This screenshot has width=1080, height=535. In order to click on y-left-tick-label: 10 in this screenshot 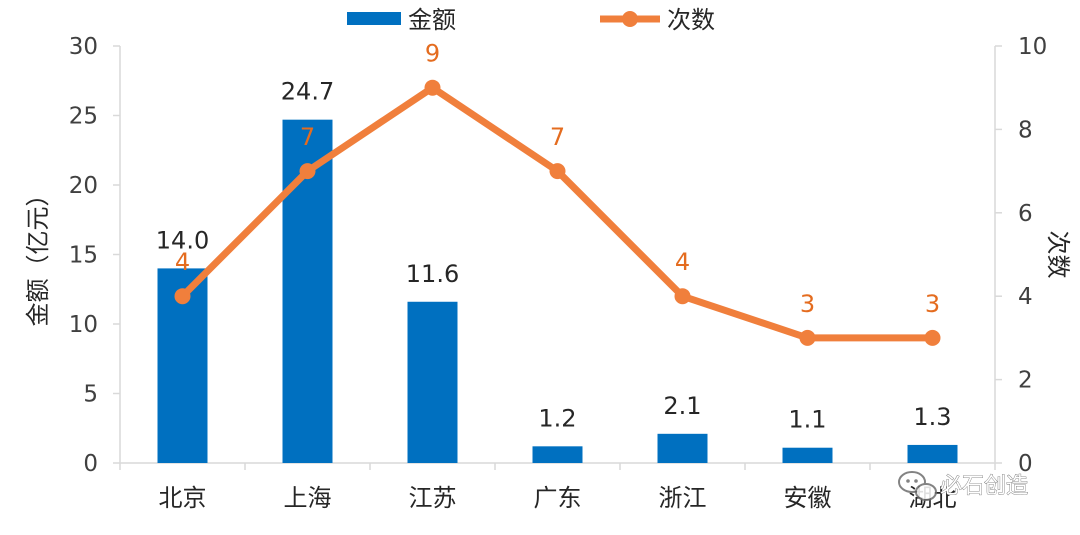, I will do `click(83, 325)`.